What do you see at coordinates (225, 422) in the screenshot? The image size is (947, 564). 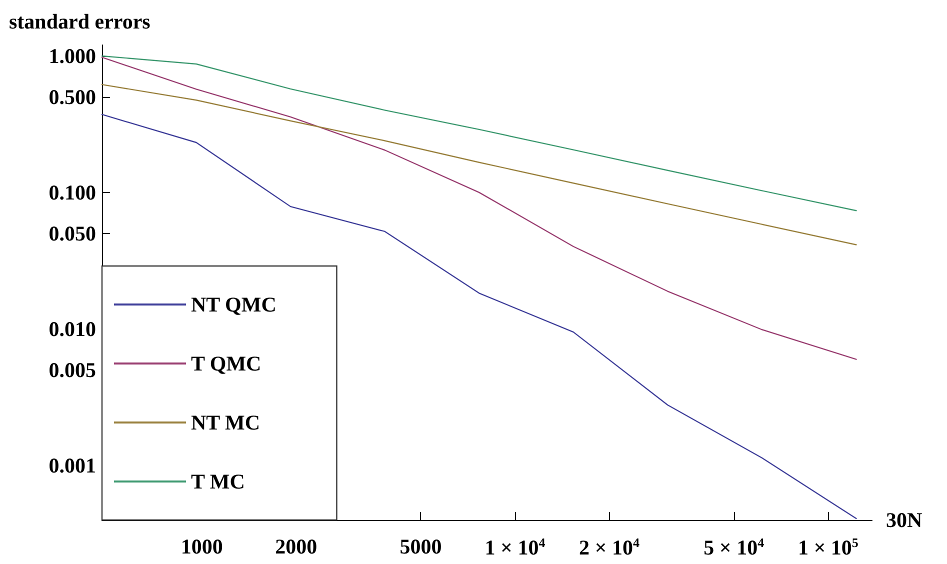 I see `legend-label: NT MC` at bounding box center [225, 422].